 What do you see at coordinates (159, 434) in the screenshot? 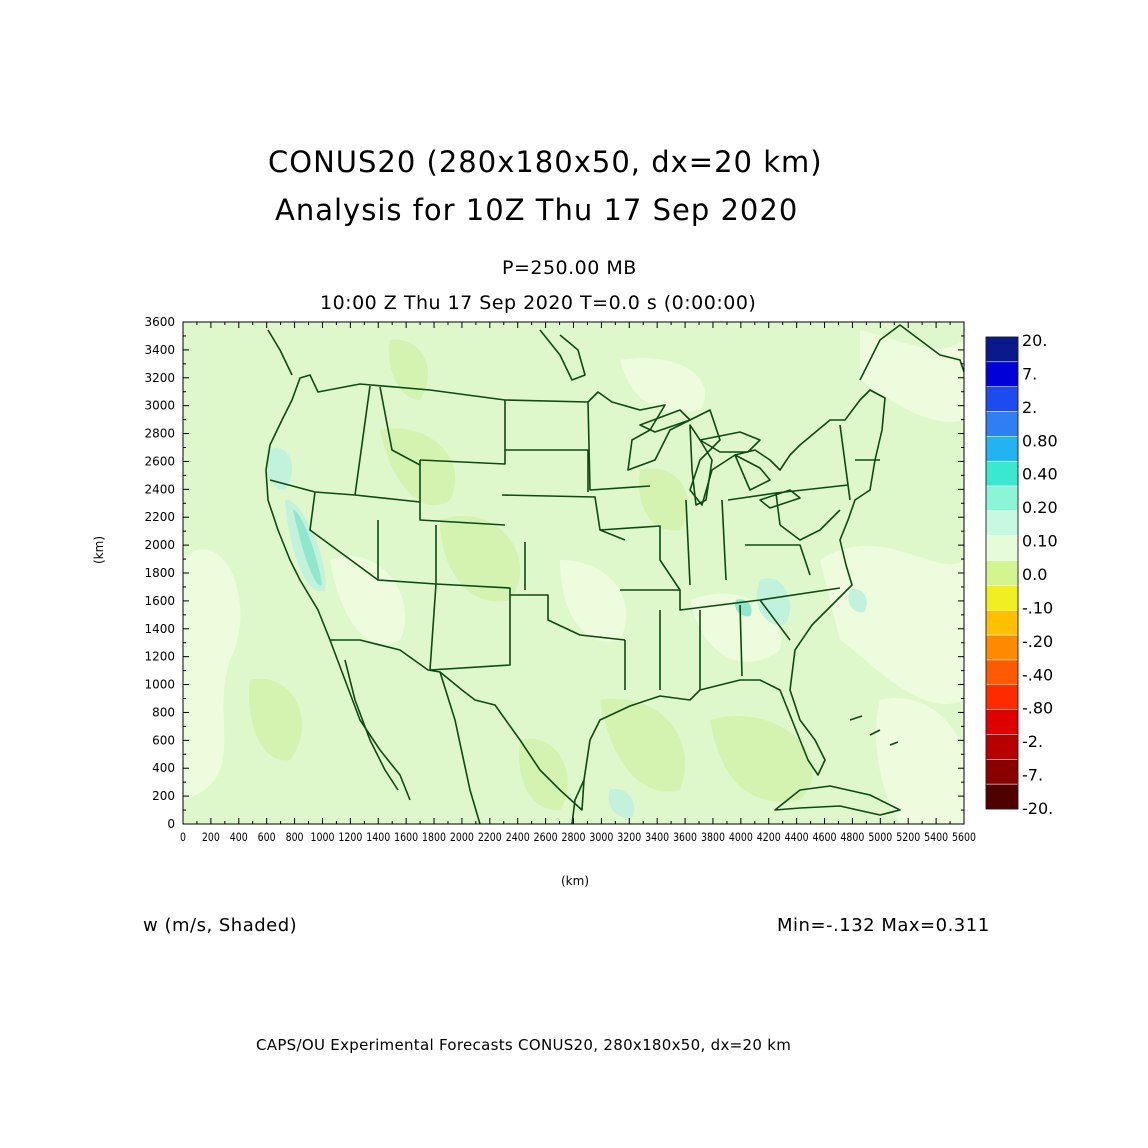
I see `y-tick-label: 2800` at bounding box center [159, 434].